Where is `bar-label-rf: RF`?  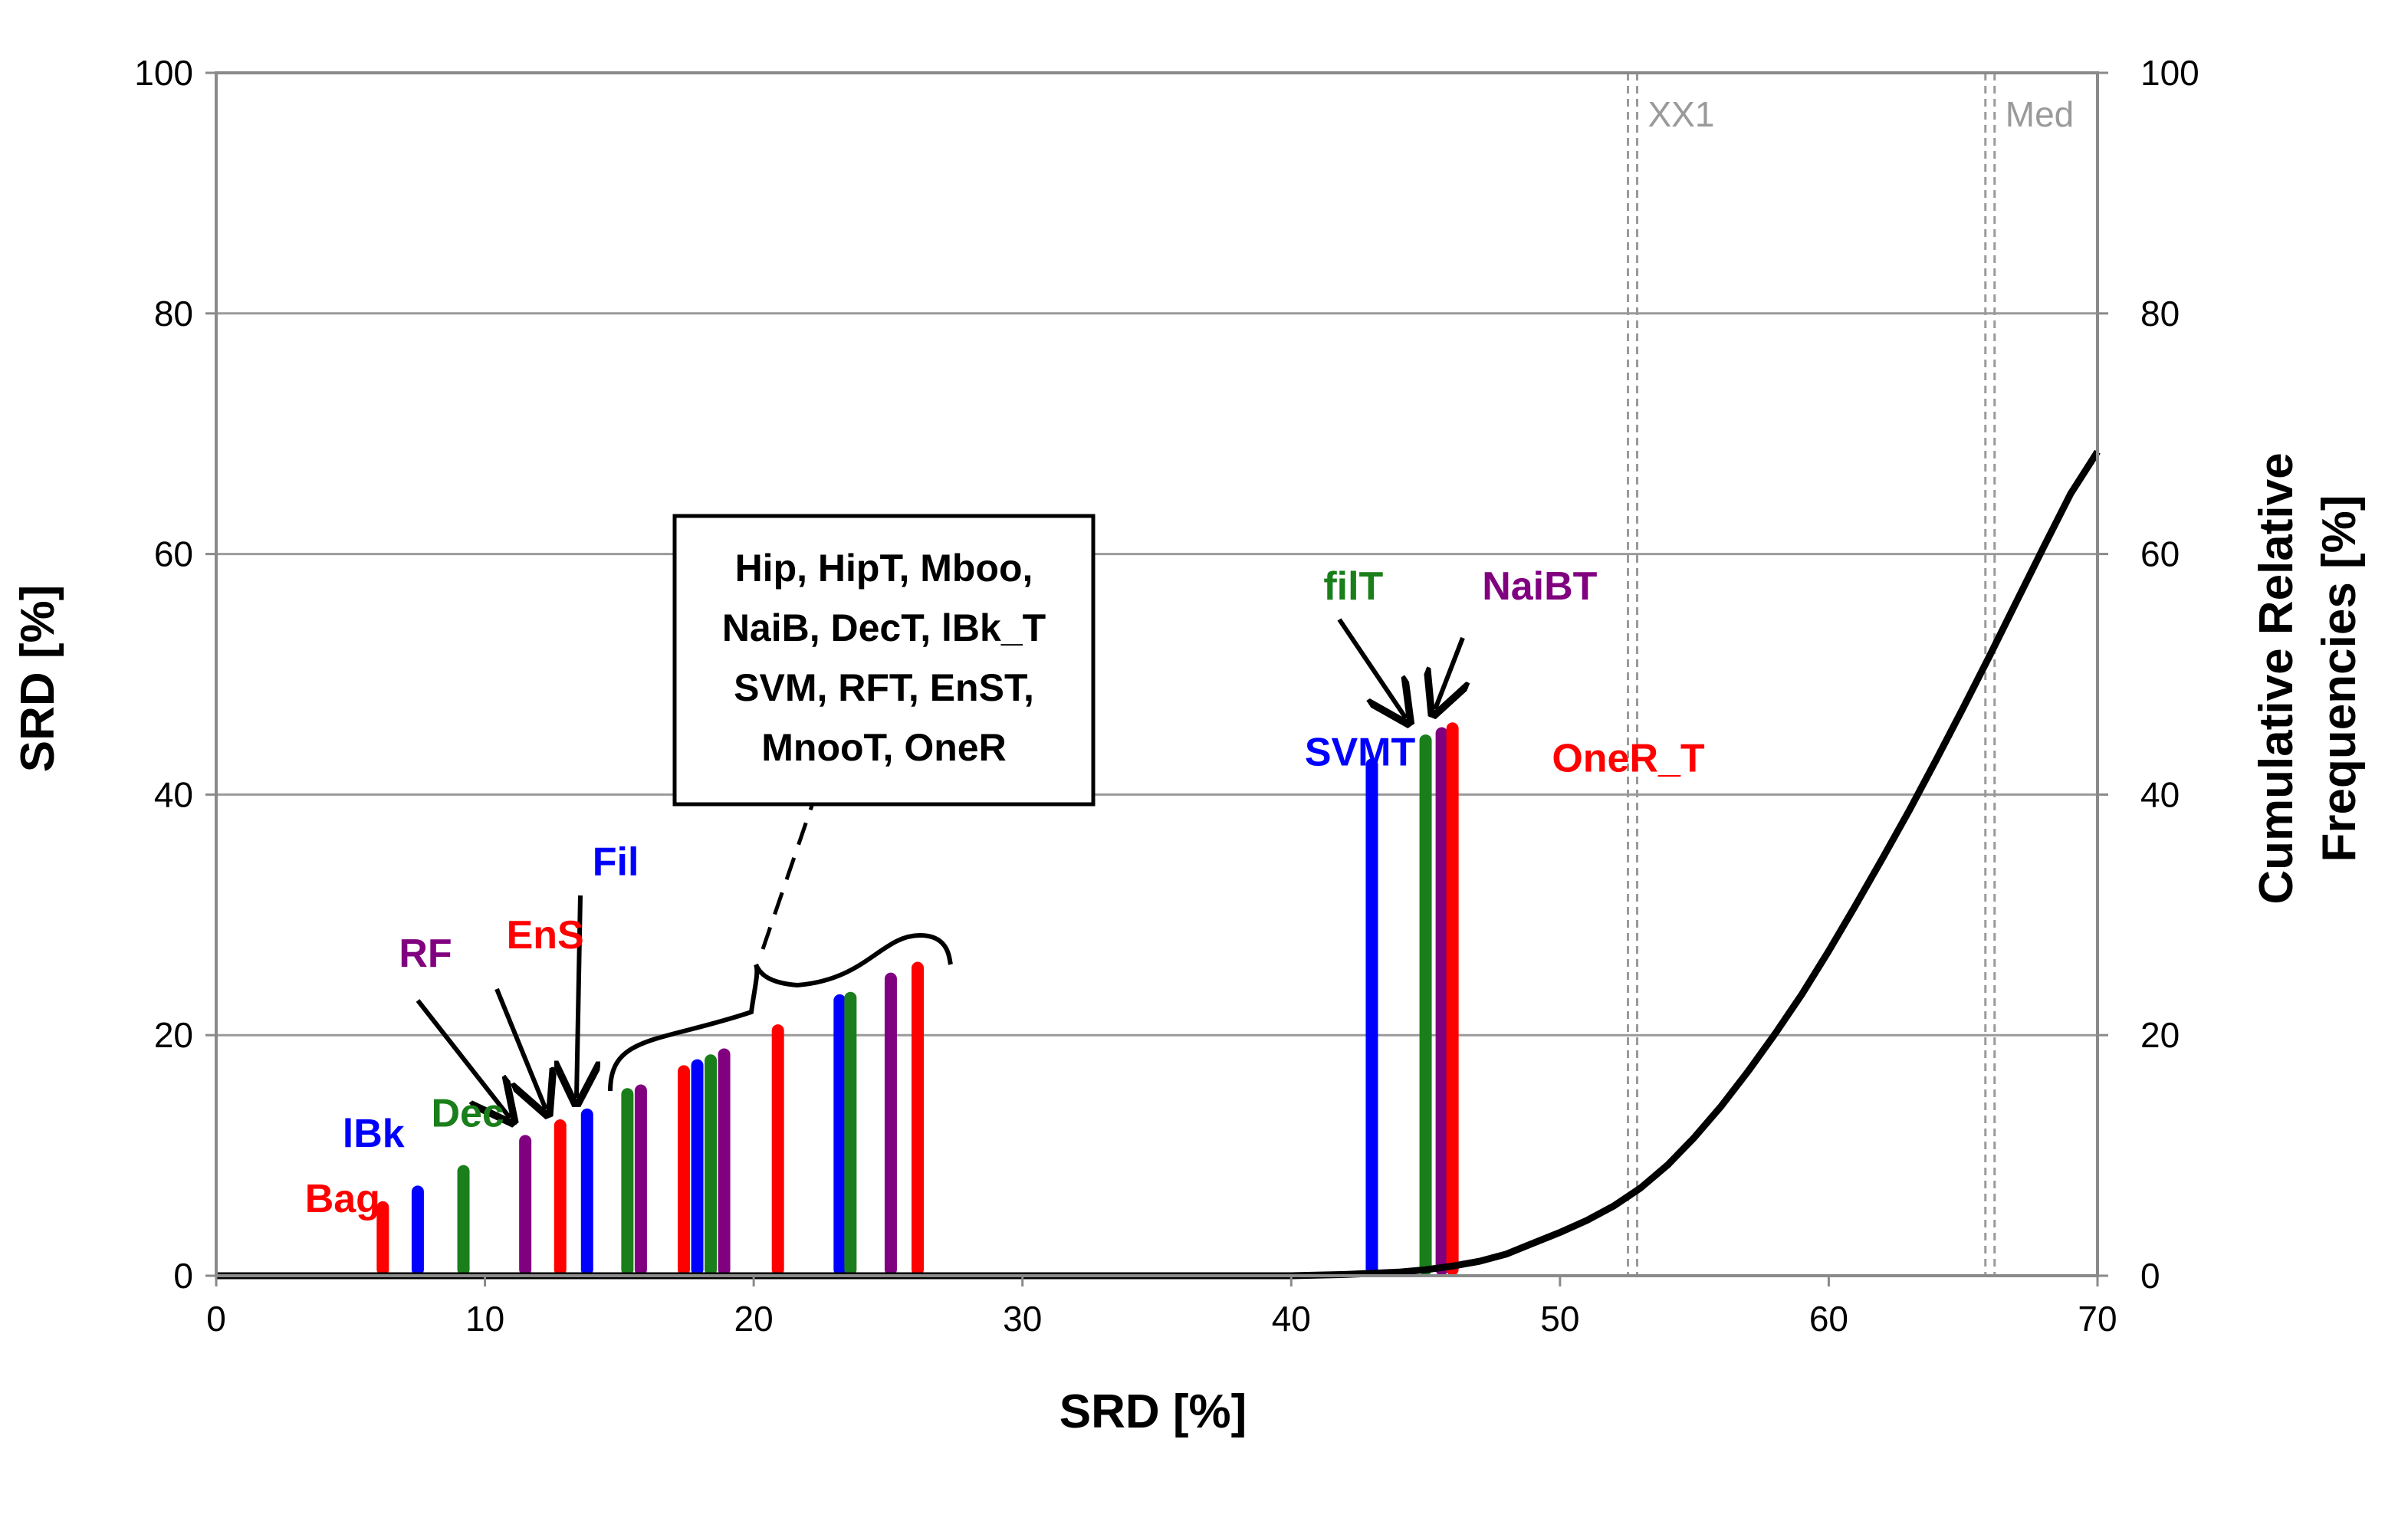 bar-label-rf: RF is located at coordinates (426, 954).